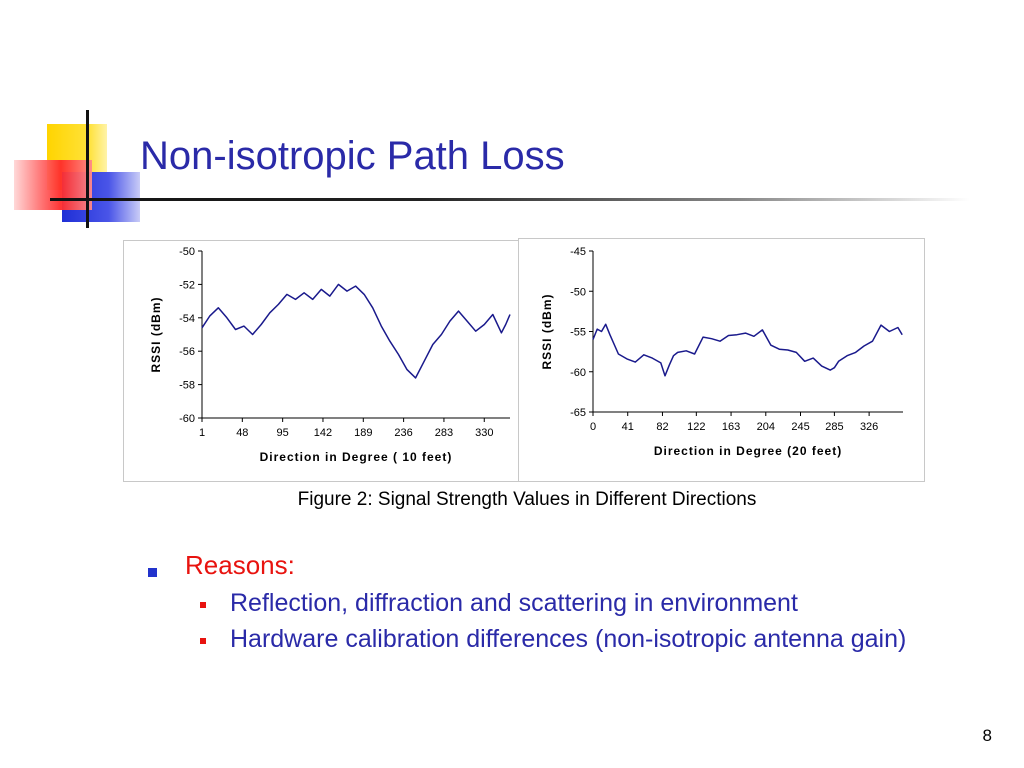 This screenshot has width=1024, height=768. What do you see at coordinates (800, 427) in the screenshot?
I see `x-tick-label: 245` at bounding box center [800, 427].